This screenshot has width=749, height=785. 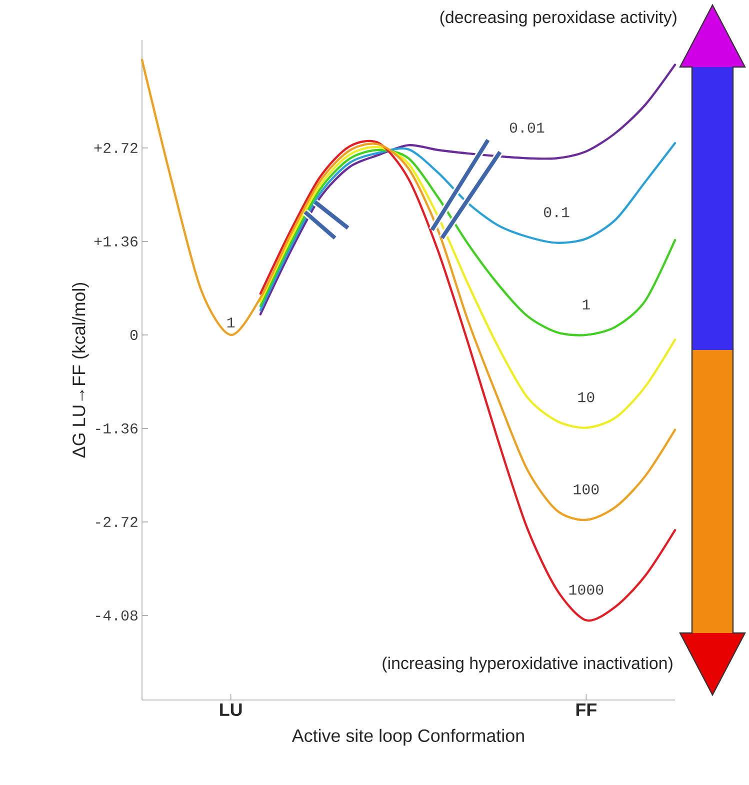 I want to click on y-tick-label: -2.72, so click(x=117, y=521).